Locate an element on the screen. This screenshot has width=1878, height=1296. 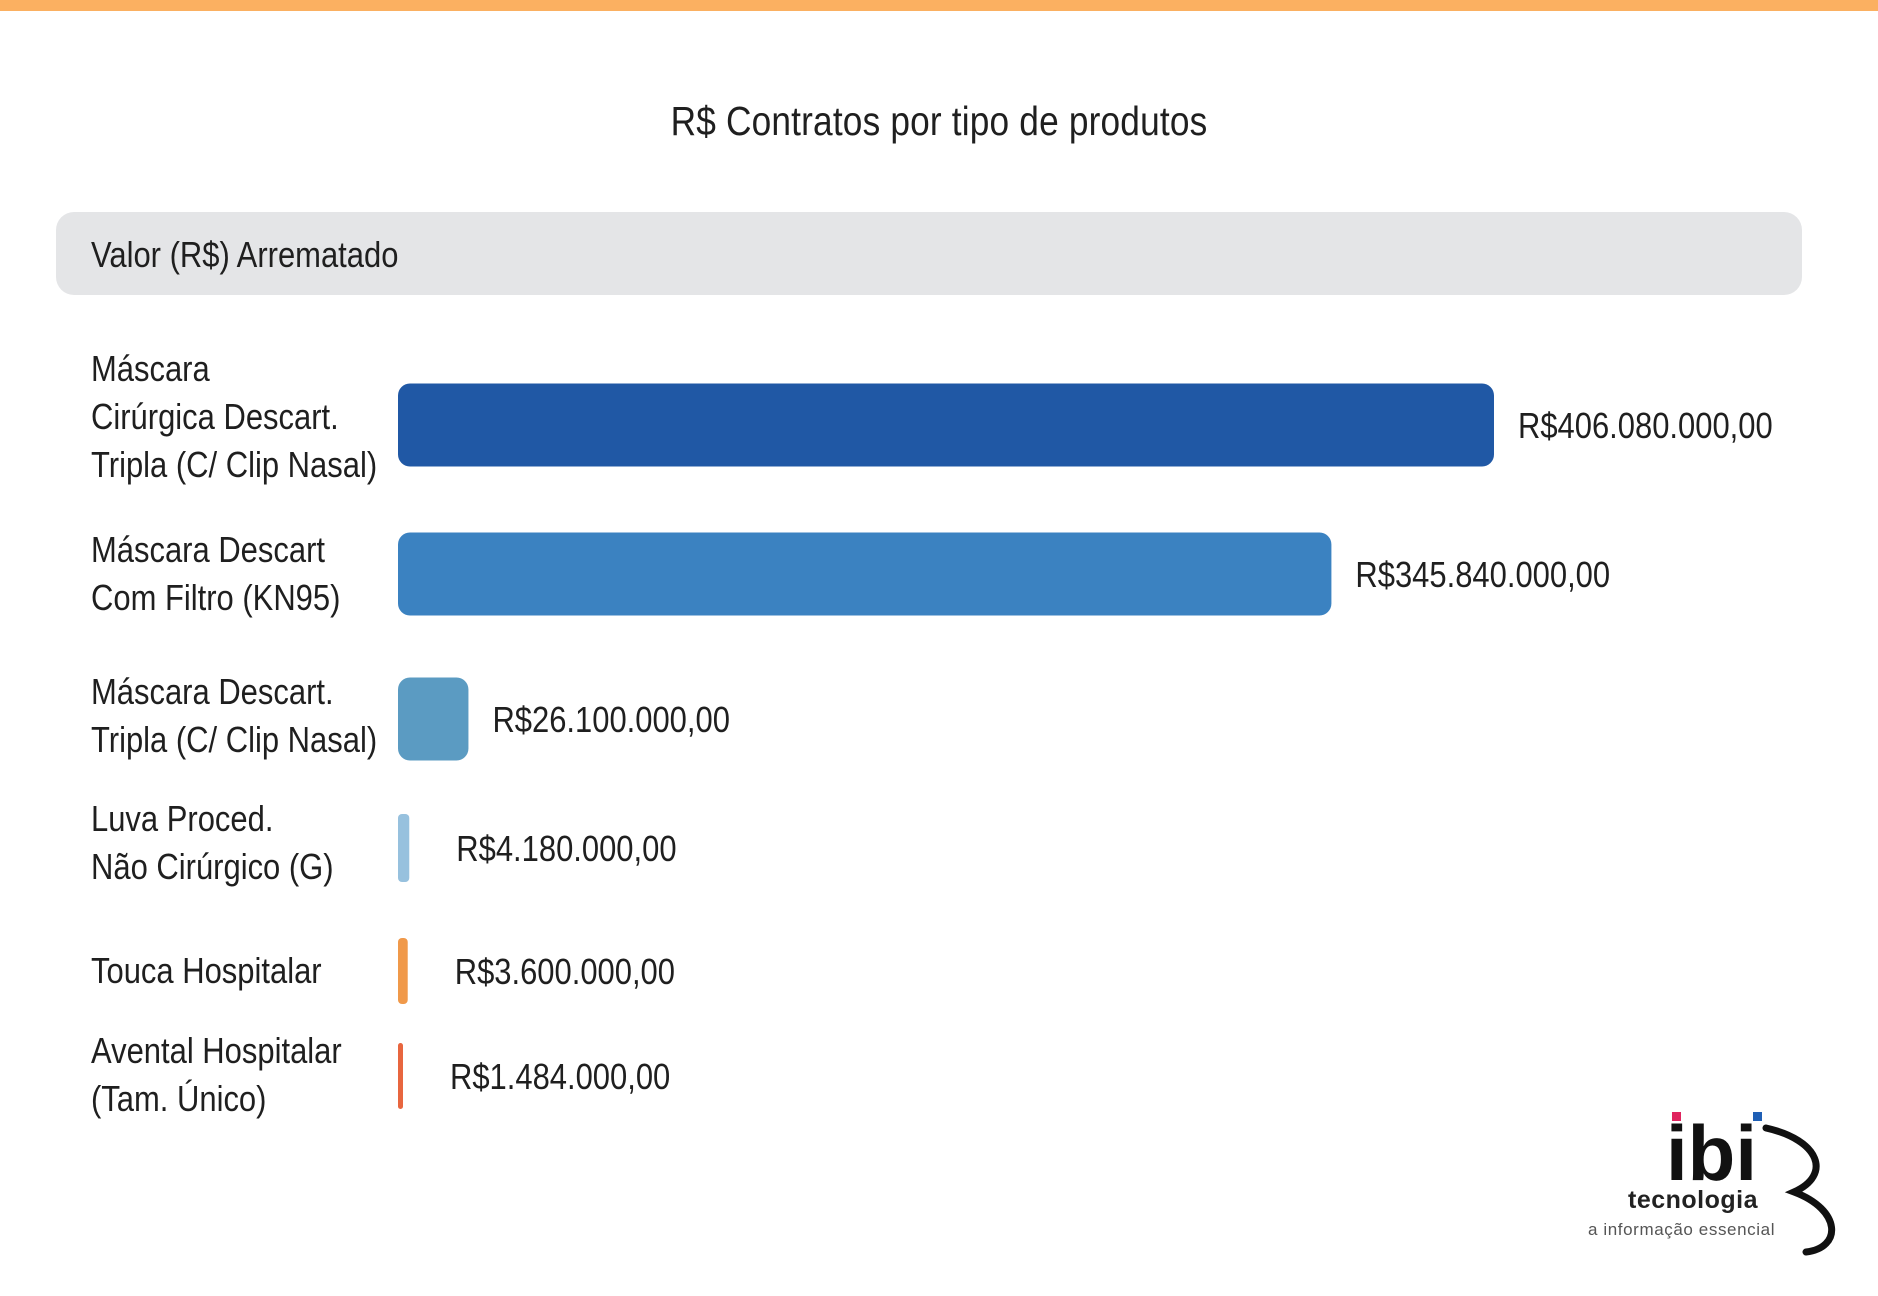
category-label-line: Cirúrgica Descart. is located at coordinates (215, 416).